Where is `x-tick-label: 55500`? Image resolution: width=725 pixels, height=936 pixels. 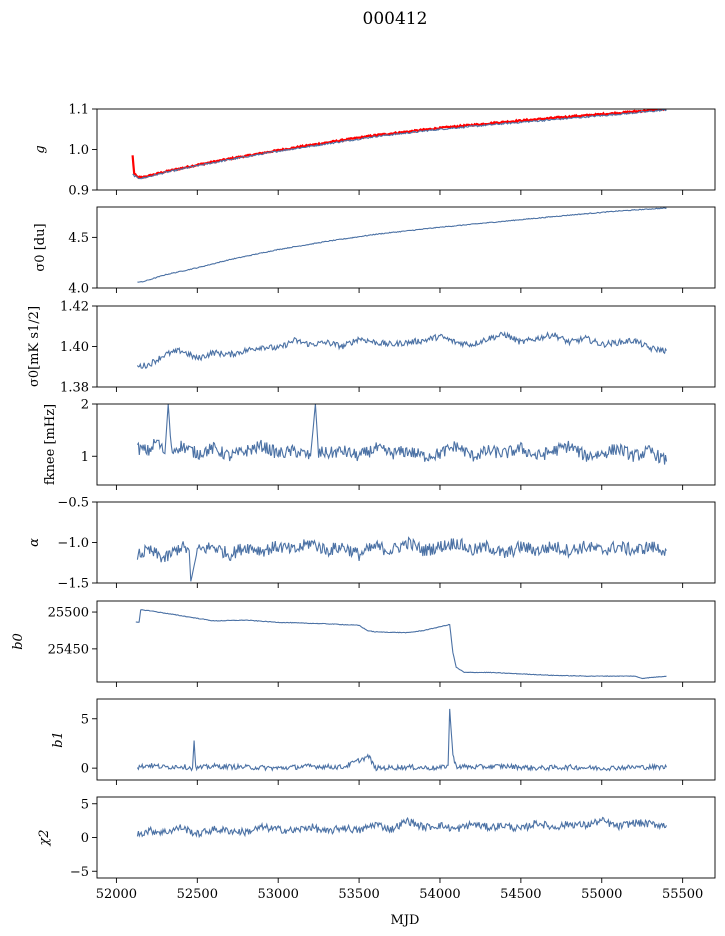
x-tick-label: 55500 is located at coordinates (682, 894).